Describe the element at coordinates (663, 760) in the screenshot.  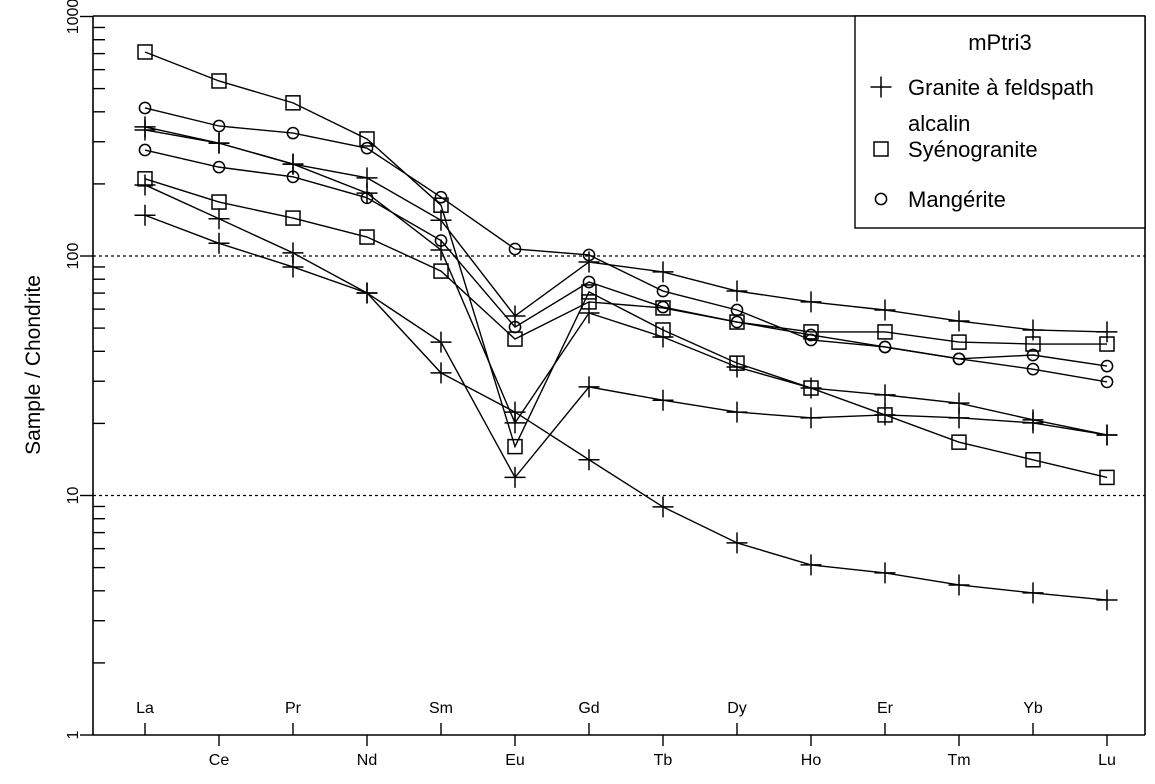
I see `x-tick-label: Tb` at that location.